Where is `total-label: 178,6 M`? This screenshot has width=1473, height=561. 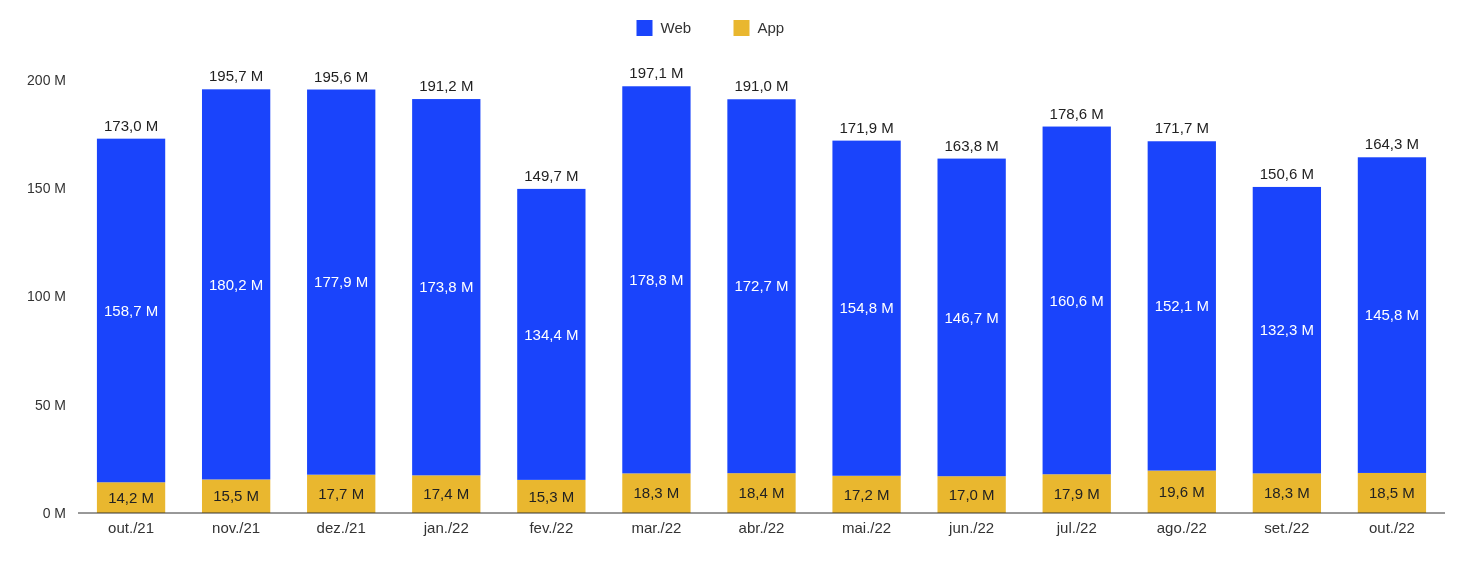 total-label: 178,6 M is located at coordinates (1076, 113).